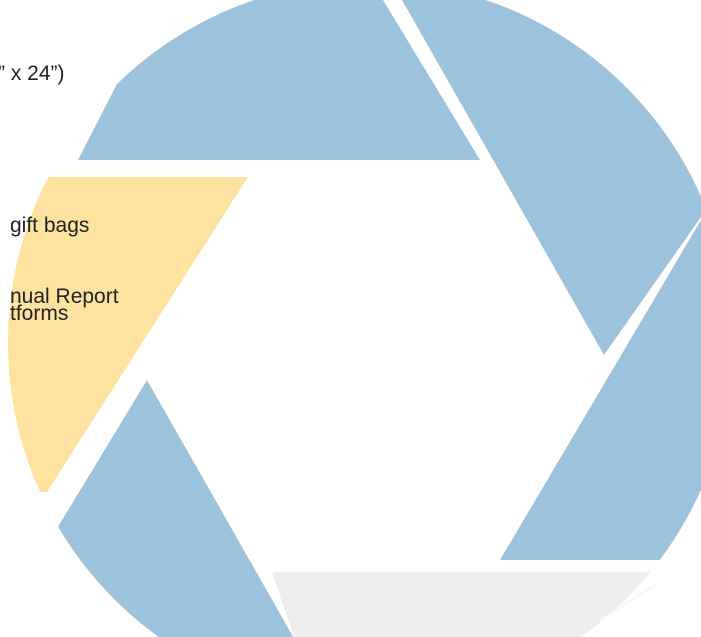 The image size is (701, 637). I want to click on aperture-blade-top, so click(279, 80).